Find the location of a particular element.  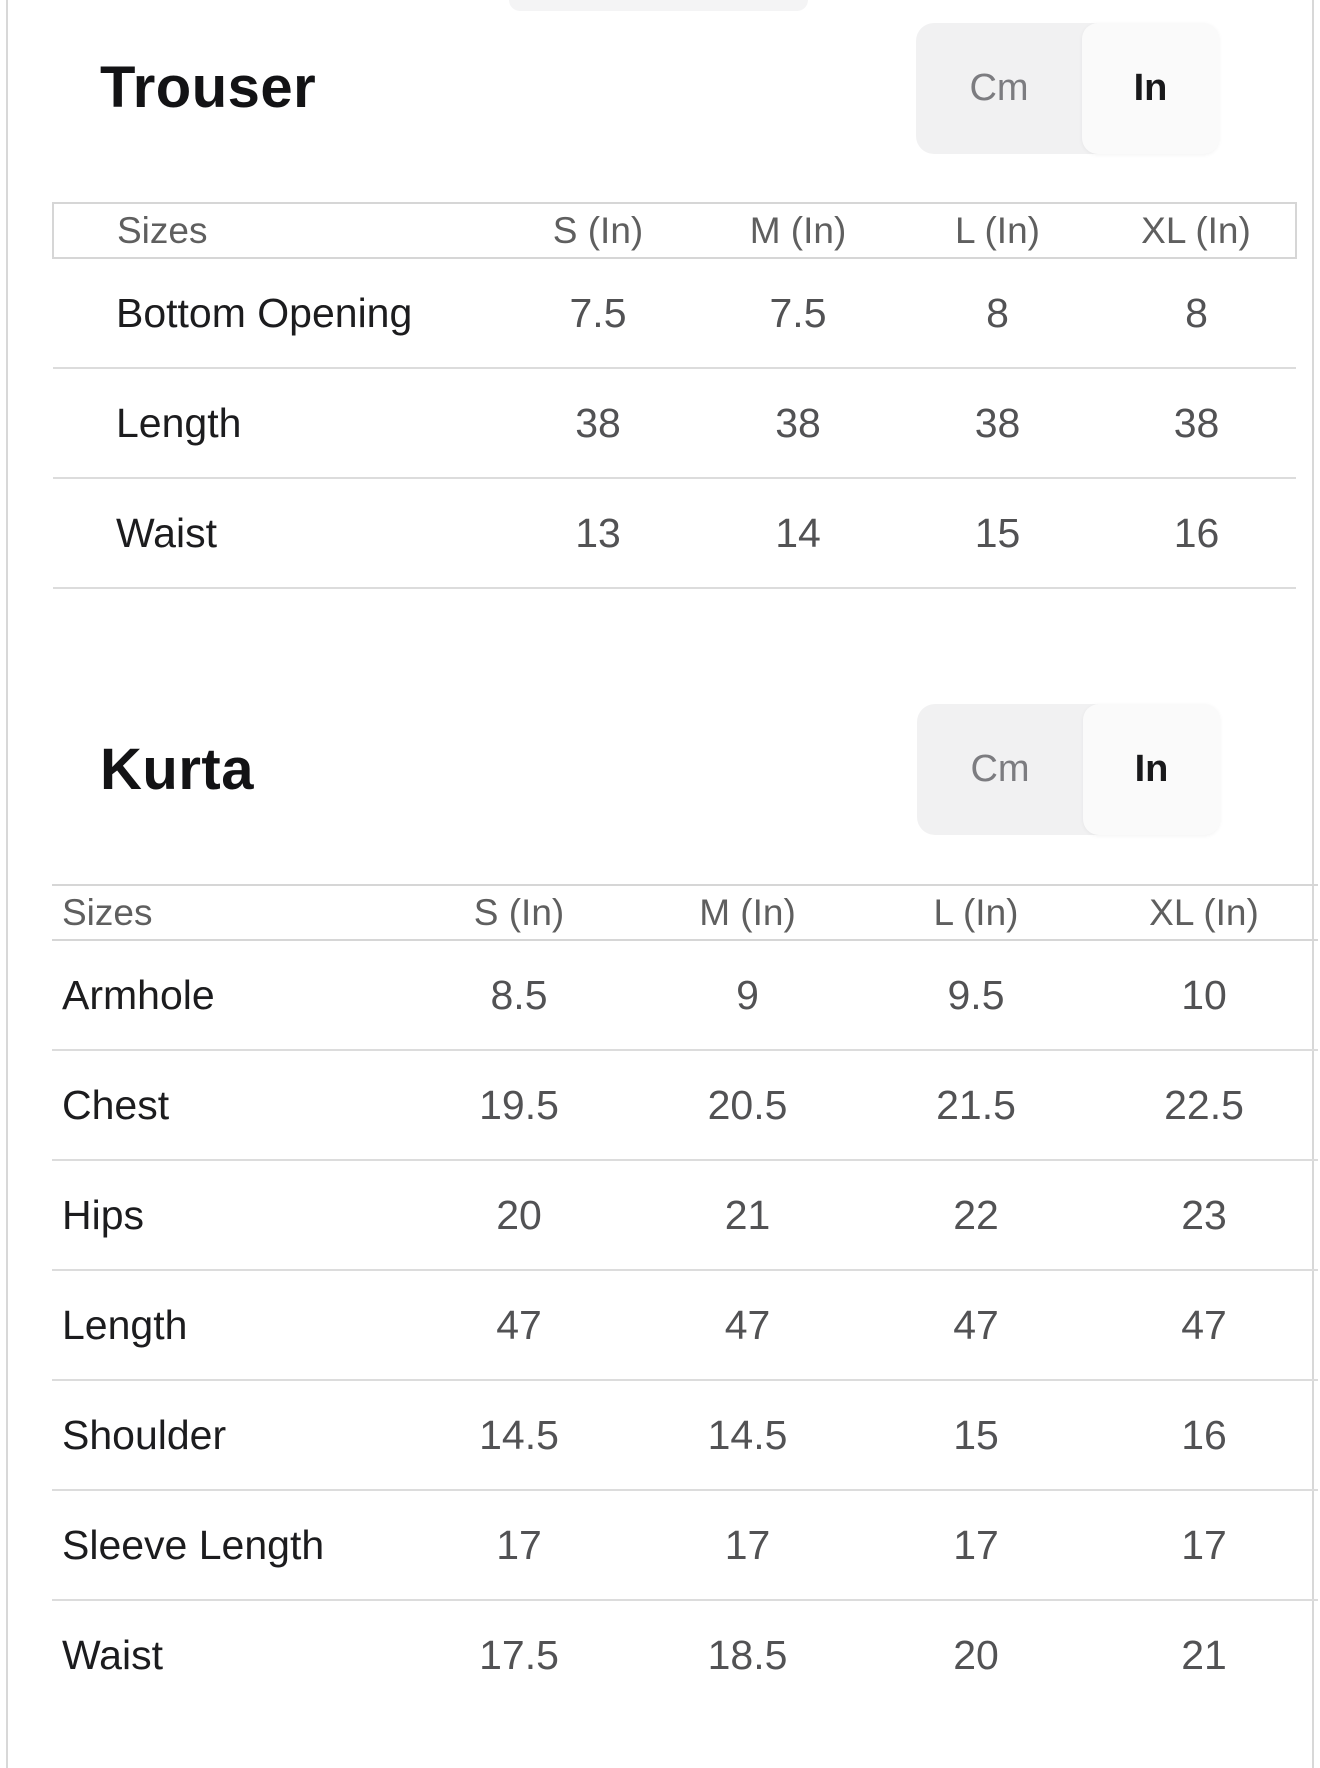

table-row: Sleeve Length 17 17 17 17 is located at coordinates (685, 1545).